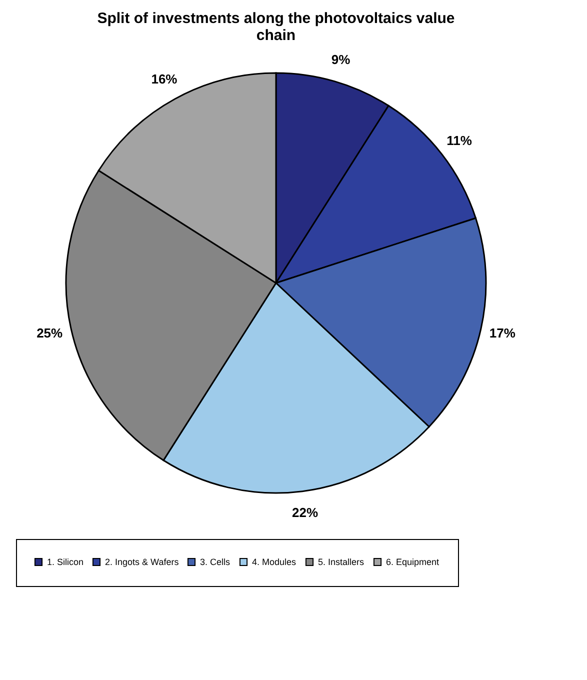 Image resolution: width=587 pixels, height=680 pixels. Describe the element at coordinates (341, 60) in the screenshot. I see `data-label: 9%` at that location.